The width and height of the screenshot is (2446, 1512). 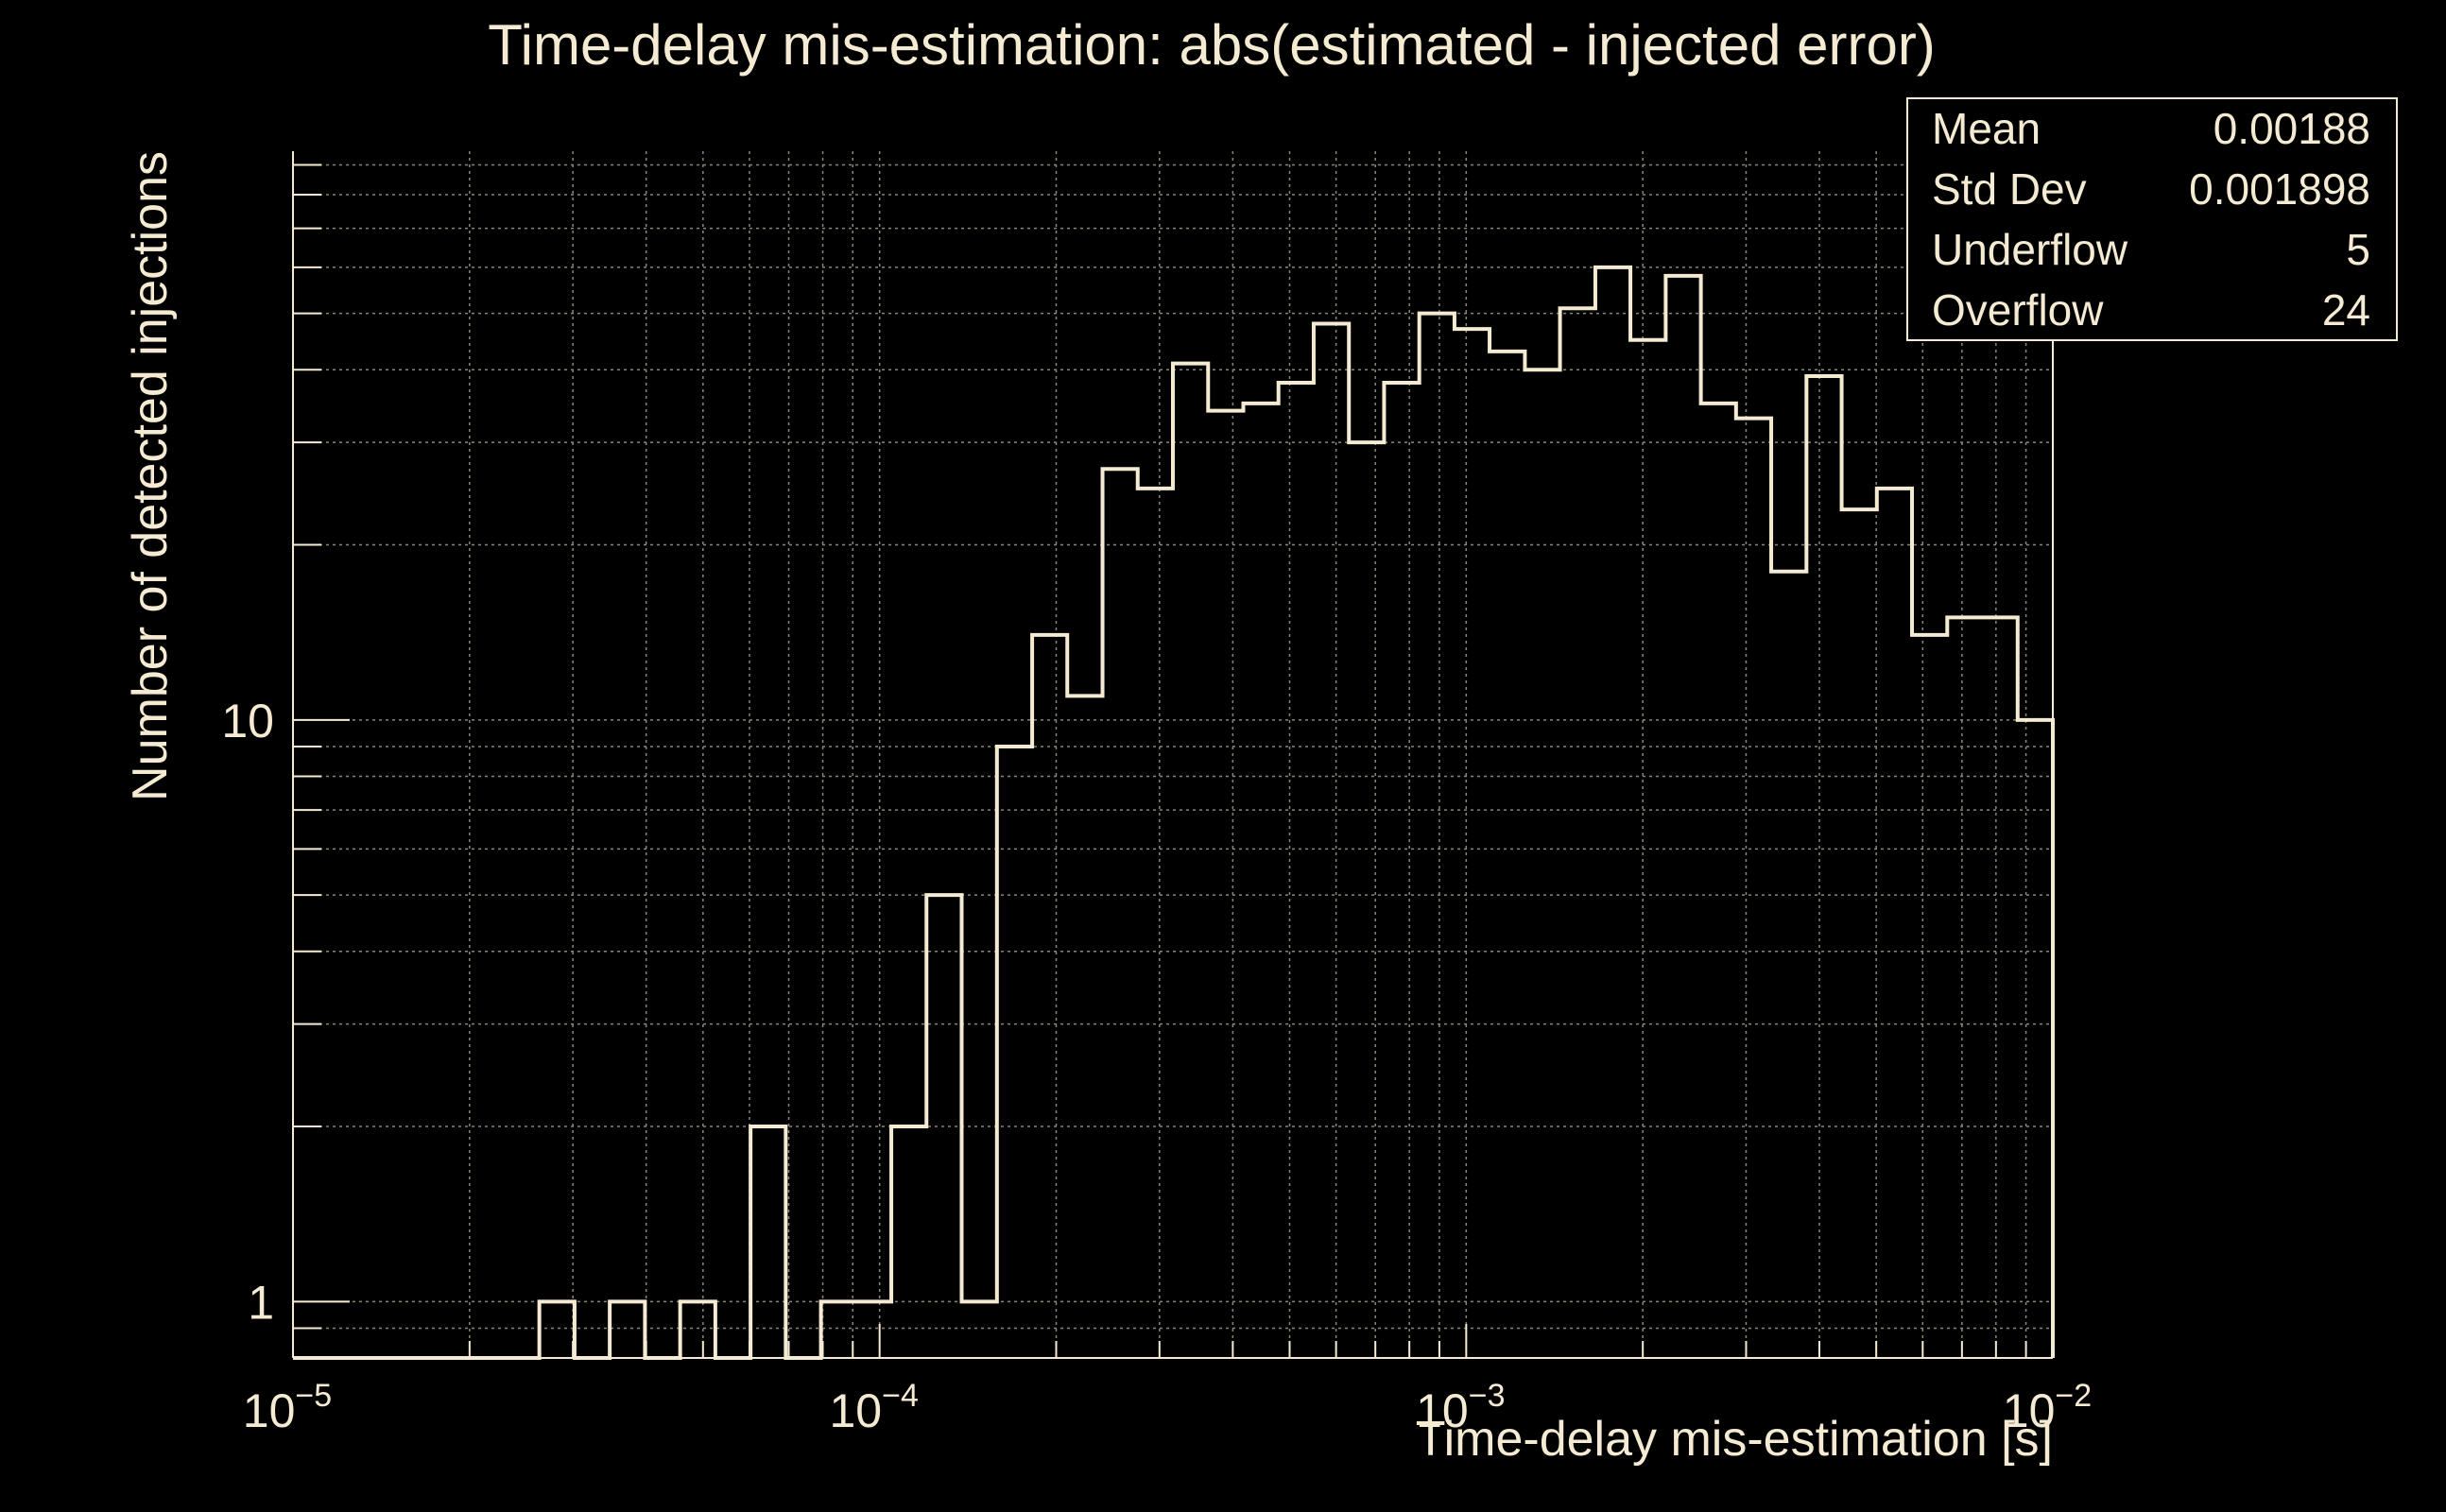 I want to click on x-tick-label: 10⁻³, so click(x=1460, y=1407).